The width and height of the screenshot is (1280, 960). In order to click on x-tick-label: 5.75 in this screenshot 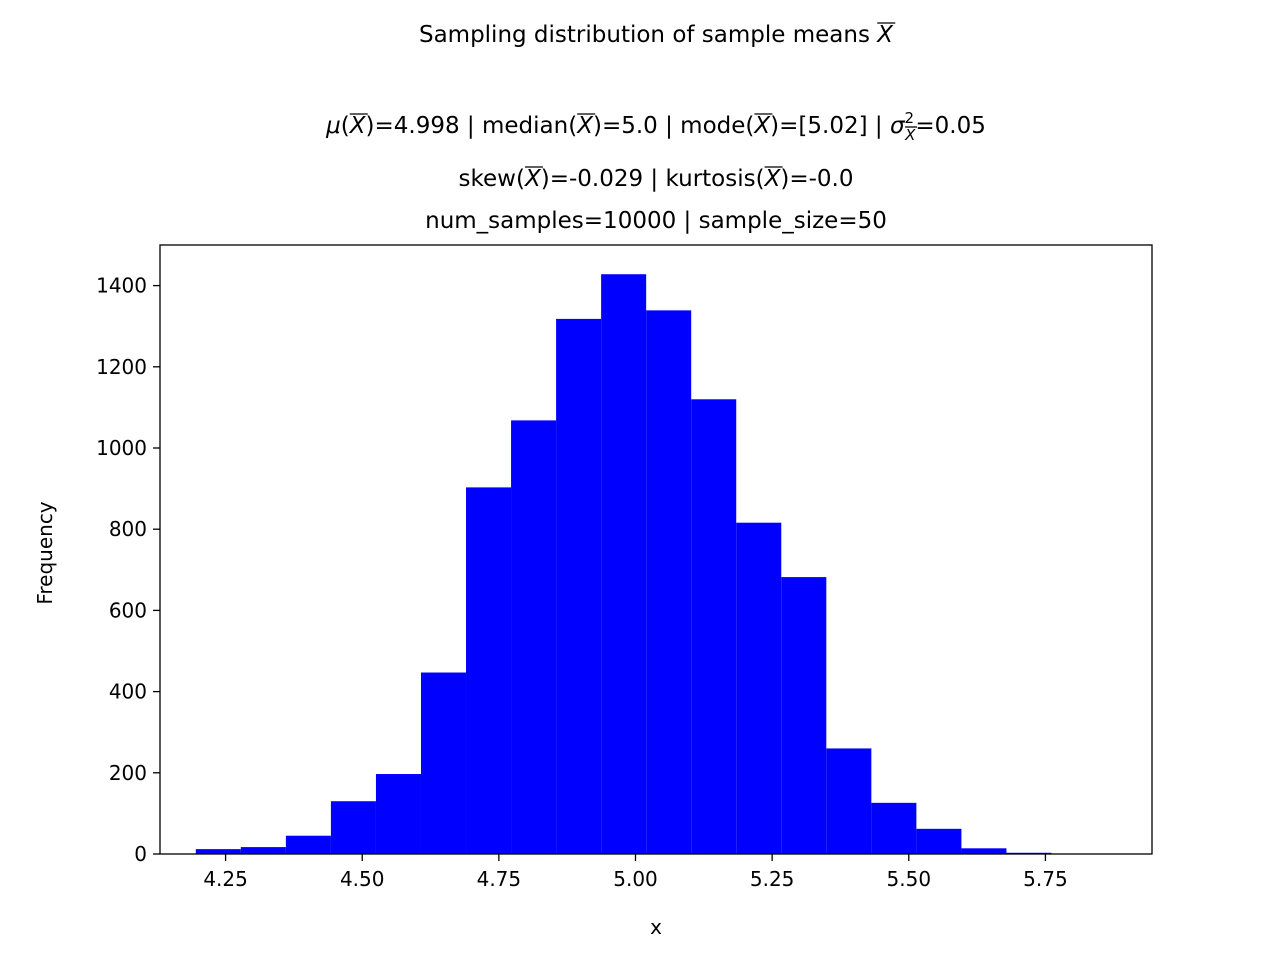, I will do `click(1045, 879)`.